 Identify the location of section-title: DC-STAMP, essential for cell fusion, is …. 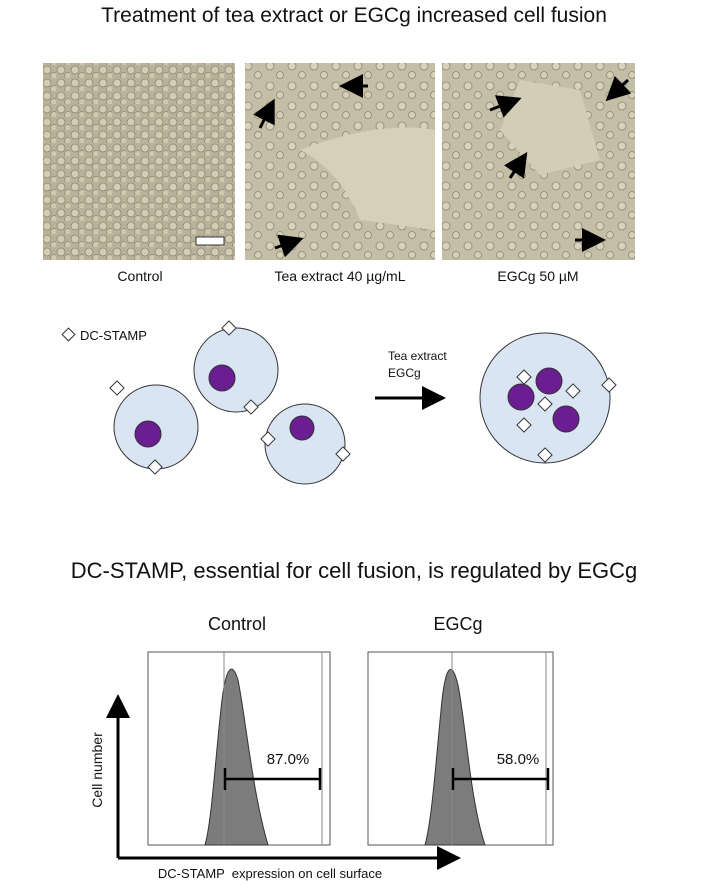
(354, 570).